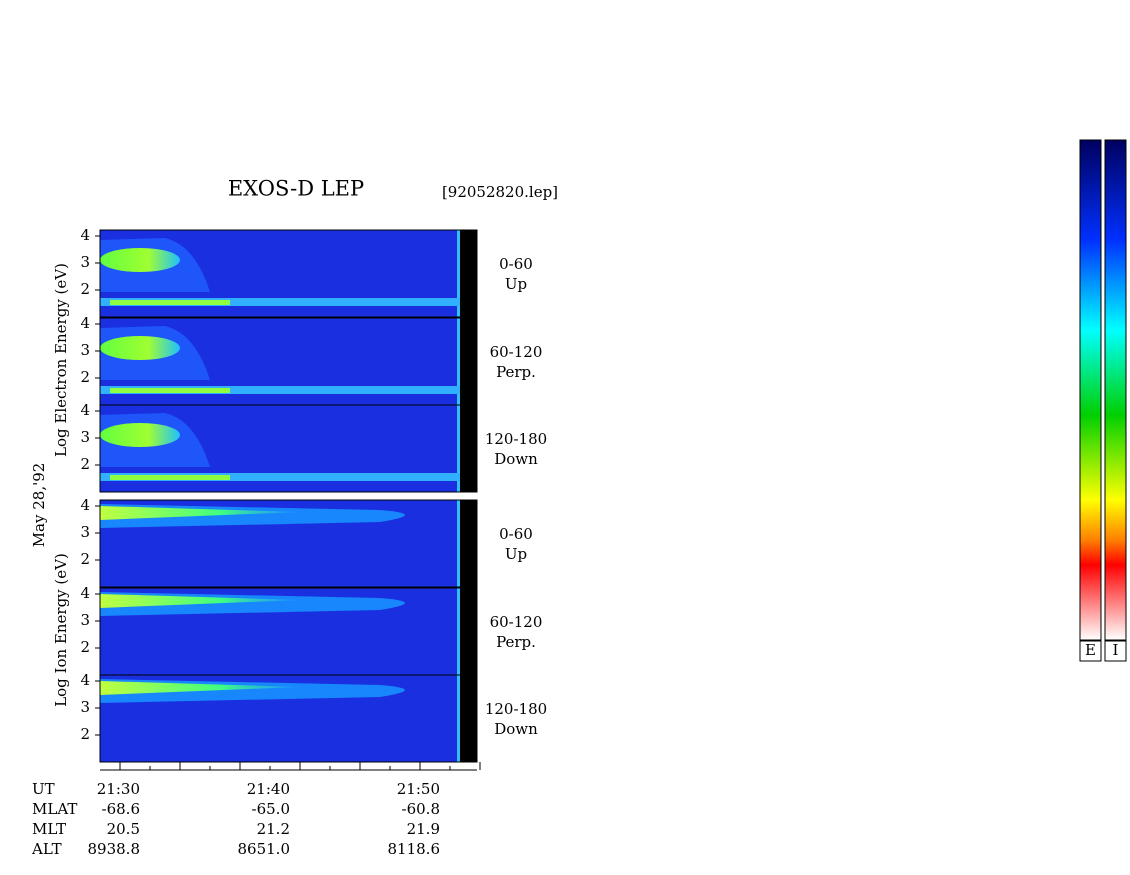  I want to click on colorbar-label: E, so click(1090, 650).